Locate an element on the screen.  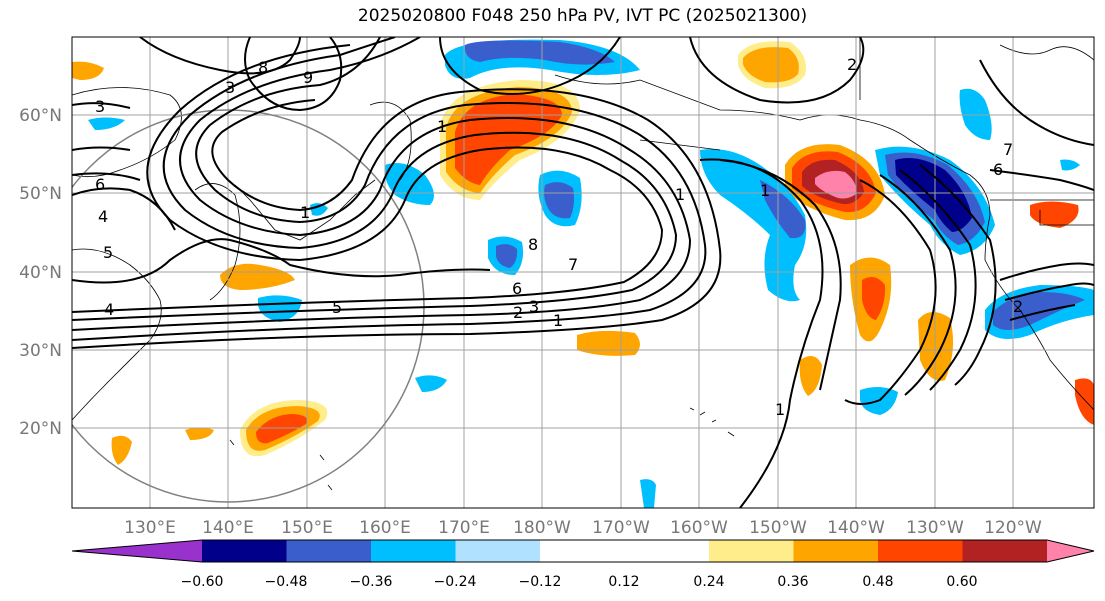
lon-label-160w: 160°W is located at coordinates (699, 528).